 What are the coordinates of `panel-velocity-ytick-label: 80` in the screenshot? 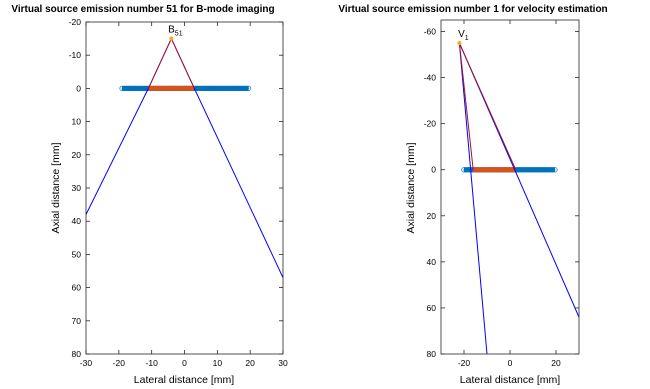 It's located at (432, 354).